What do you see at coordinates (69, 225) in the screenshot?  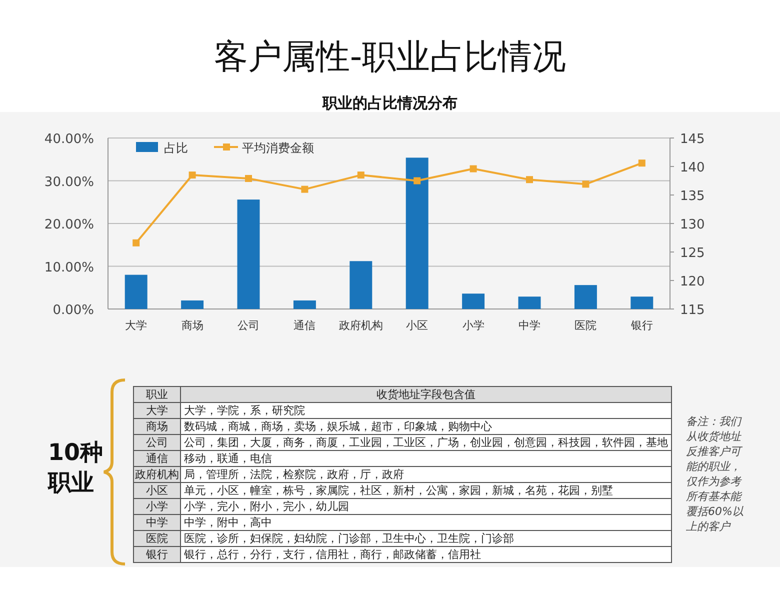 I see `y-tick-label: 20.00%` at bounding box center [69, 225].